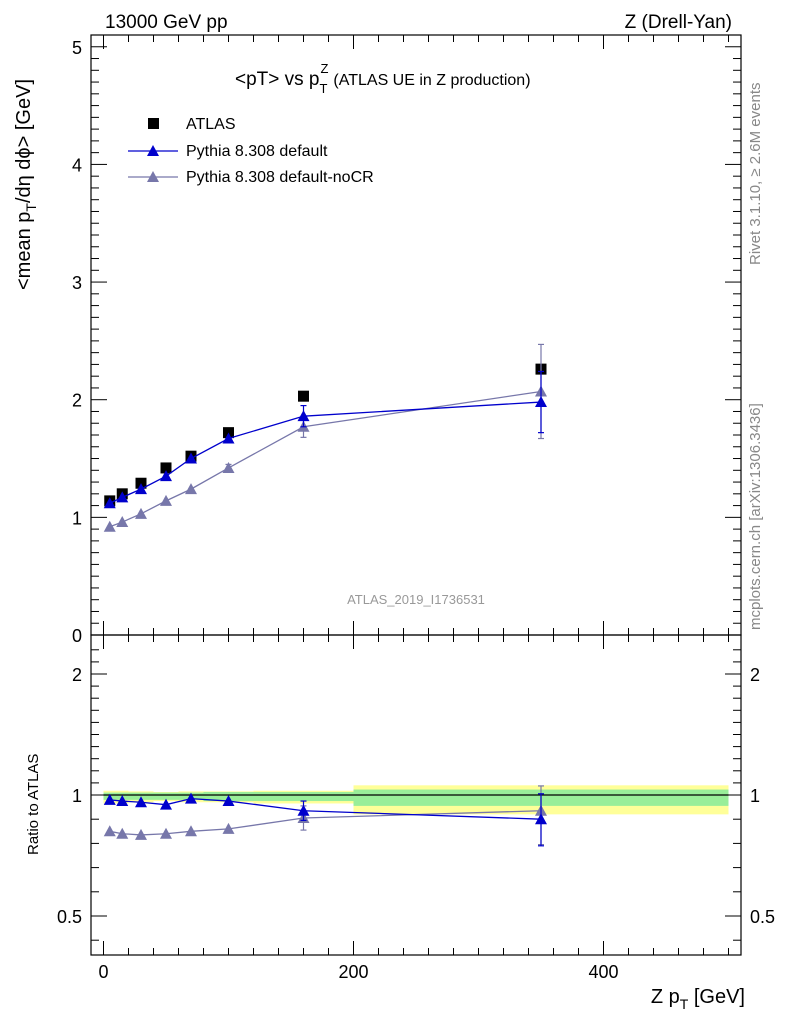 Image resolution: width=786 pixels, height=1024 pixels. Describe the element at coordinates (325, 68) in the screenshot. I see `plot-title-sup: Z` at that location.